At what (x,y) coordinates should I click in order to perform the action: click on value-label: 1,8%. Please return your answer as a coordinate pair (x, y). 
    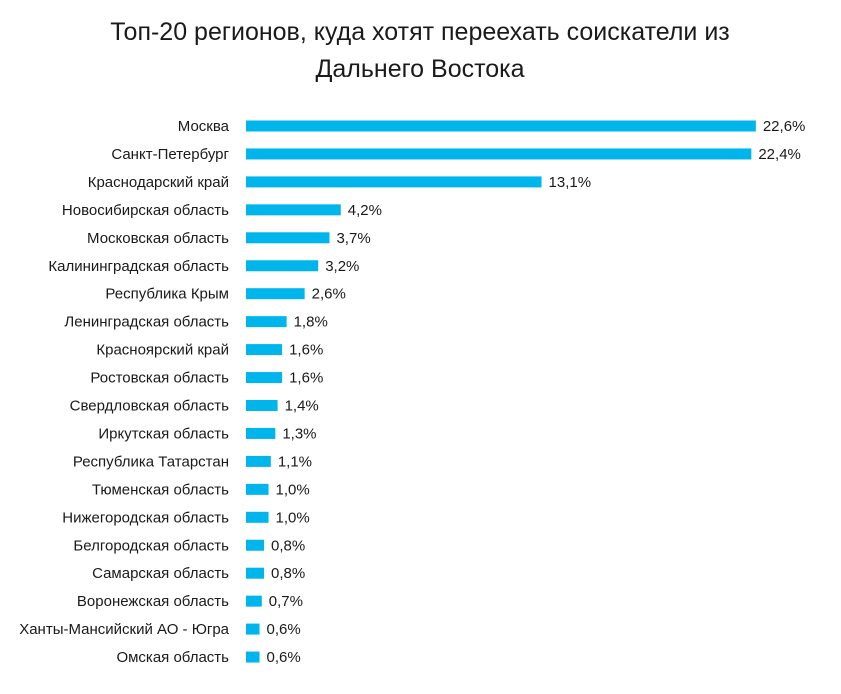
    Looking at the image, I should click on (311, 322).